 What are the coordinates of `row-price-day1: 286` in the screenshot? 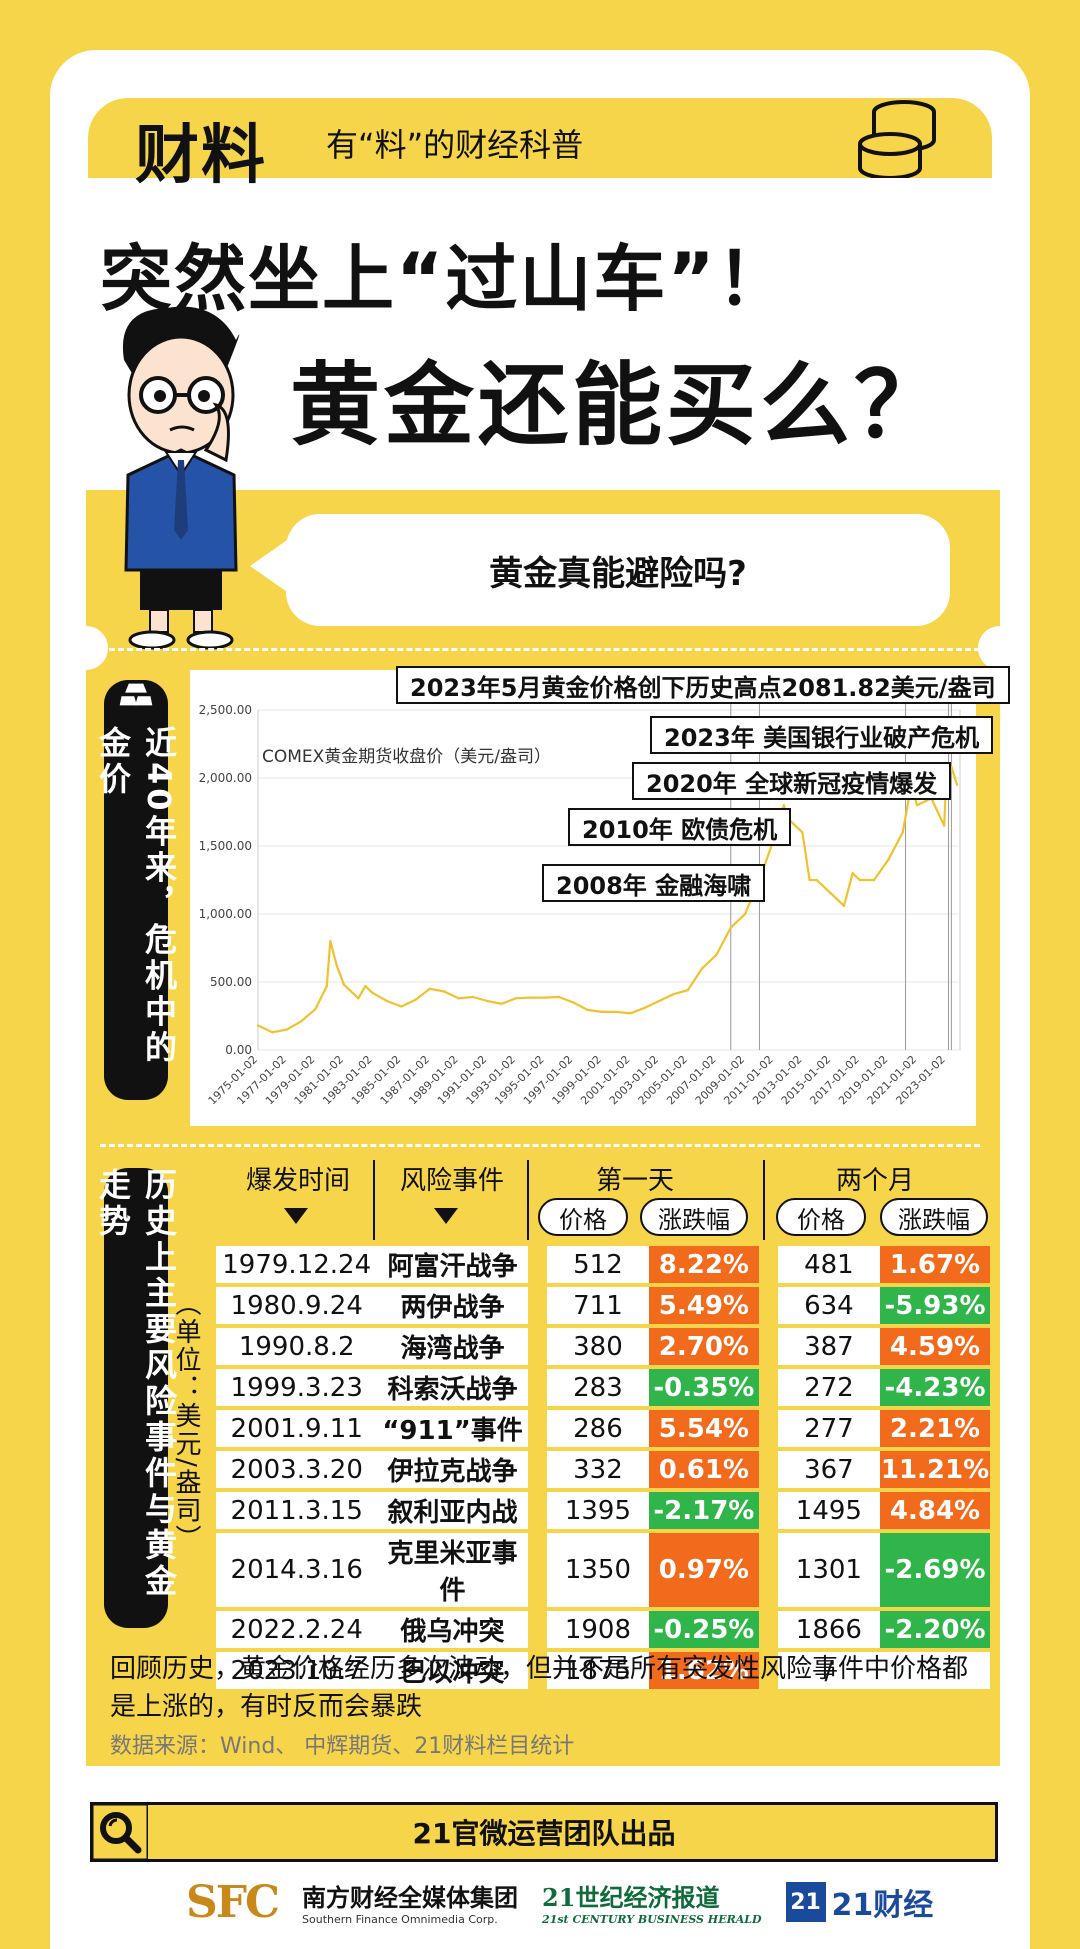 It's located at (598, 1428).